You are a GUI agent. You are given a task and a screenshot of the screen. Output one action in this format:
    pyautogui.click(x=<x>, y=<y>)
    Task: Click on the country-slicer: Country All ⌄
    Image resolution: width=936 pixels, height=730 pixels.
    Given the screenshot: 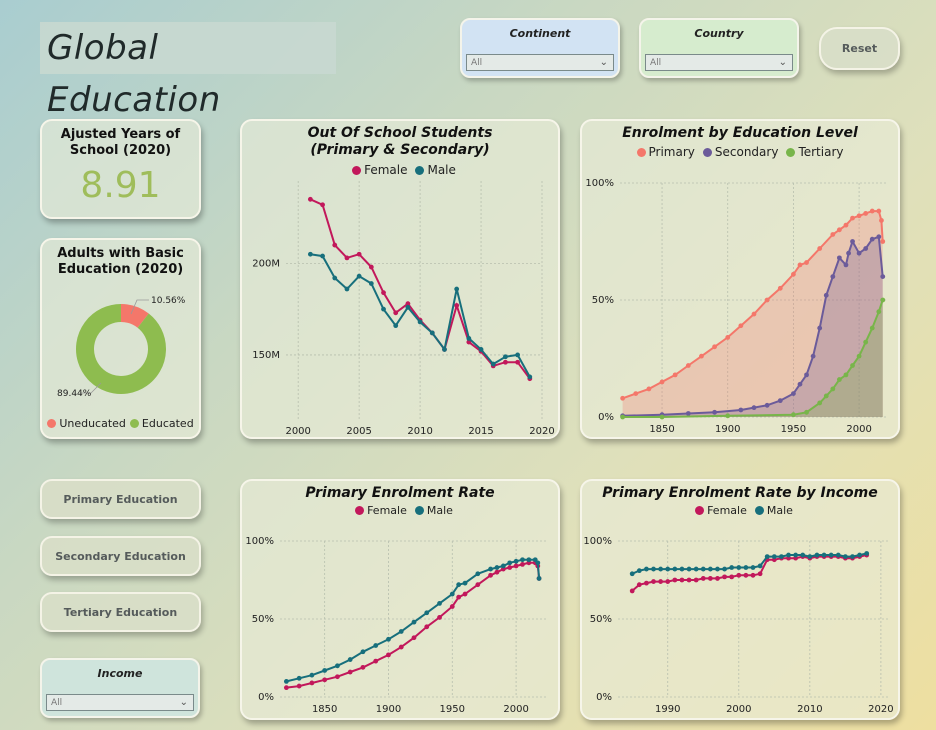 What is the action you would take?
    pyautogui.click(x=719, y=48)
    